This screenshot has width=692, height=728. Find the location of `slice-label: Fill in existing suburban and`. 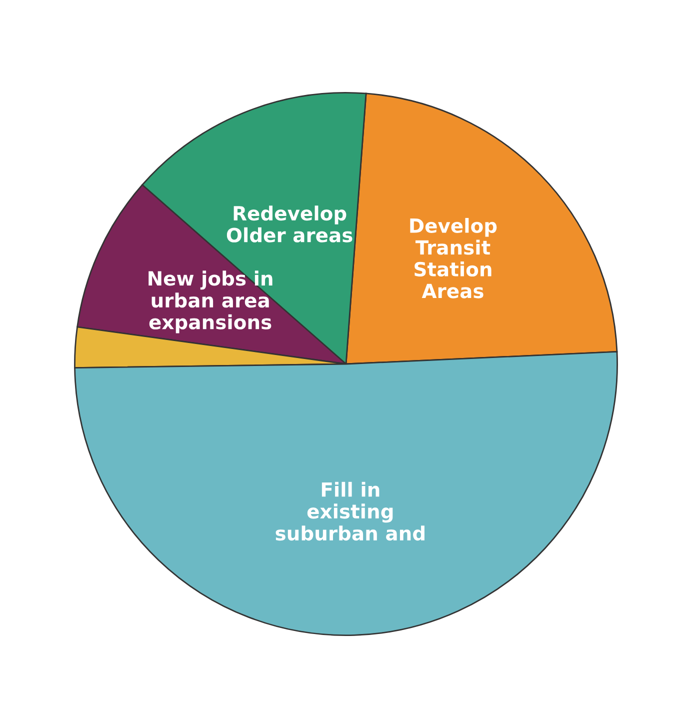

slice-label: Fill in existing suburban and is located at coordinates (350, 511).